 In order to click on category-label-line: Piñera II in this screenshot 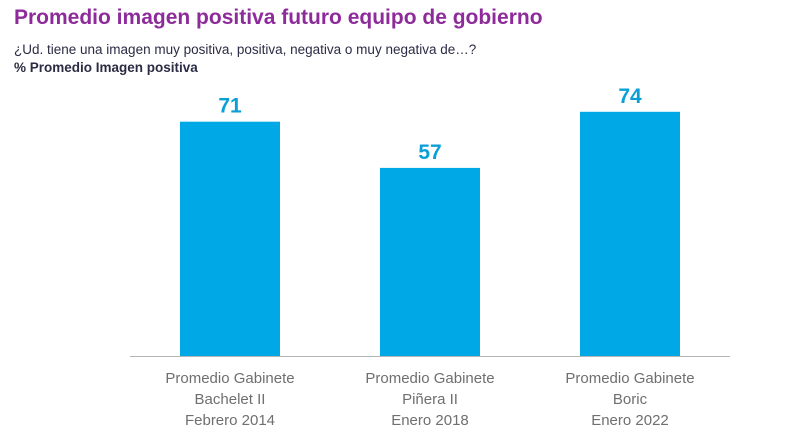, I will do `click(430, 399)`.